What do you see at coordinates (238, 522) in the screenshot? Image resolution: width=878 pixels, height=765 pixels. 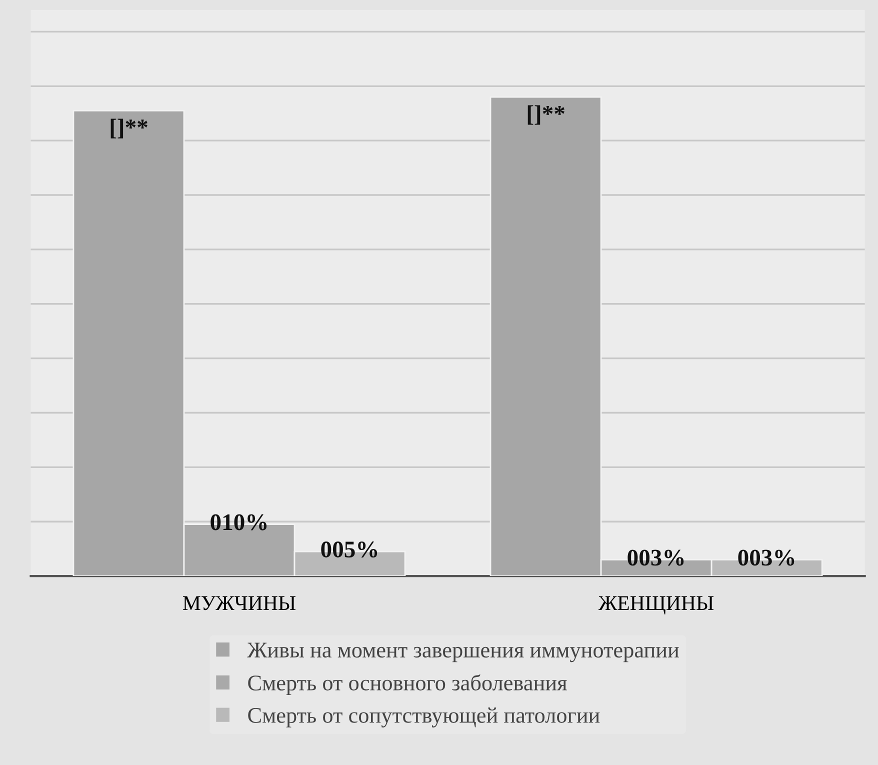 I see `data-label: 010%` at bounding box center [238, 522].